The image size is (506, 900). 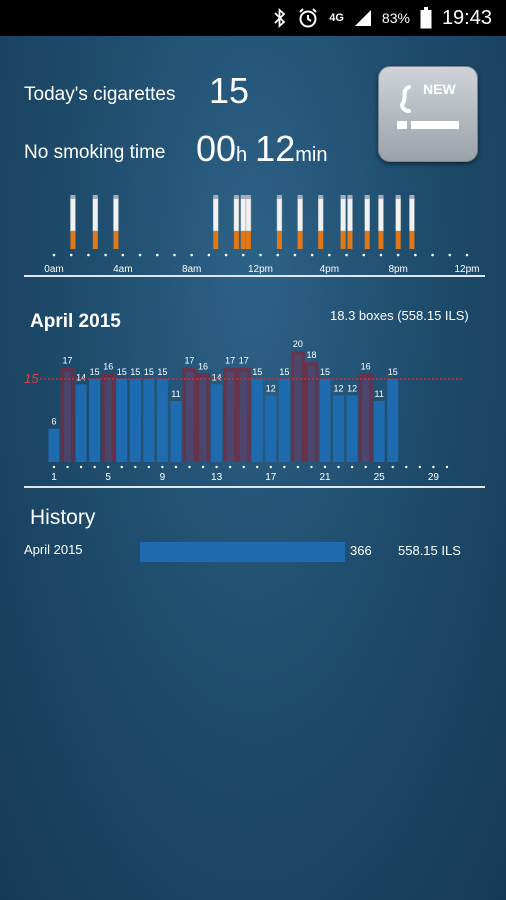 What do you see at coordinates (329, 269) in the screenshot?
I see `timeline-tick-label: 4pm` at bounding box center [329, 269].